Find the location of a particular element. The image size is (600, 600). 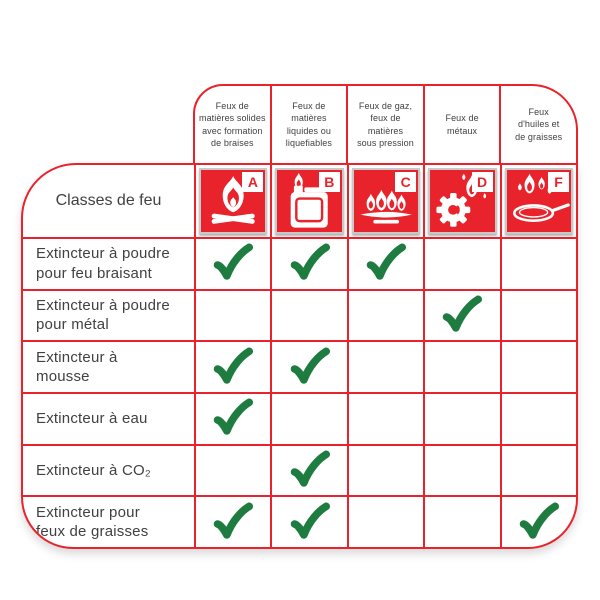

check-cell-row3-b is located at coordinates (309, 367).